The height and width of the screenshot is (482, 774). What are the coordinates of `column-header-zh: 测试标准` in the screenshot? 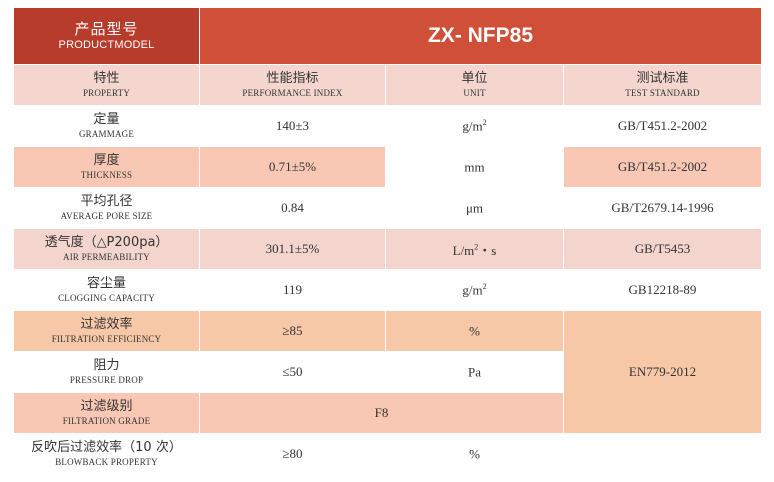 It's located at (662, 78).